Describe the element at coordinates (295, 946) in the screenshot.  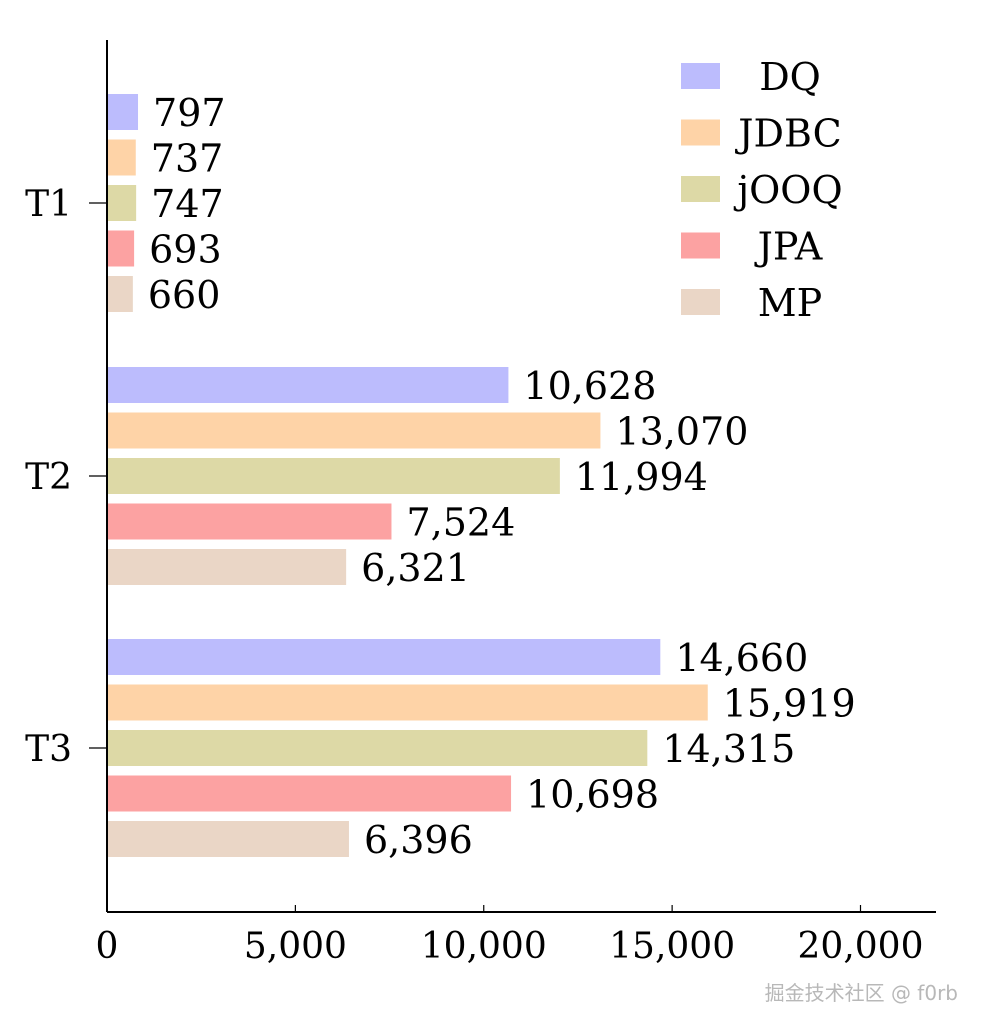
I see `x-tick-label: 5,000` at that location.